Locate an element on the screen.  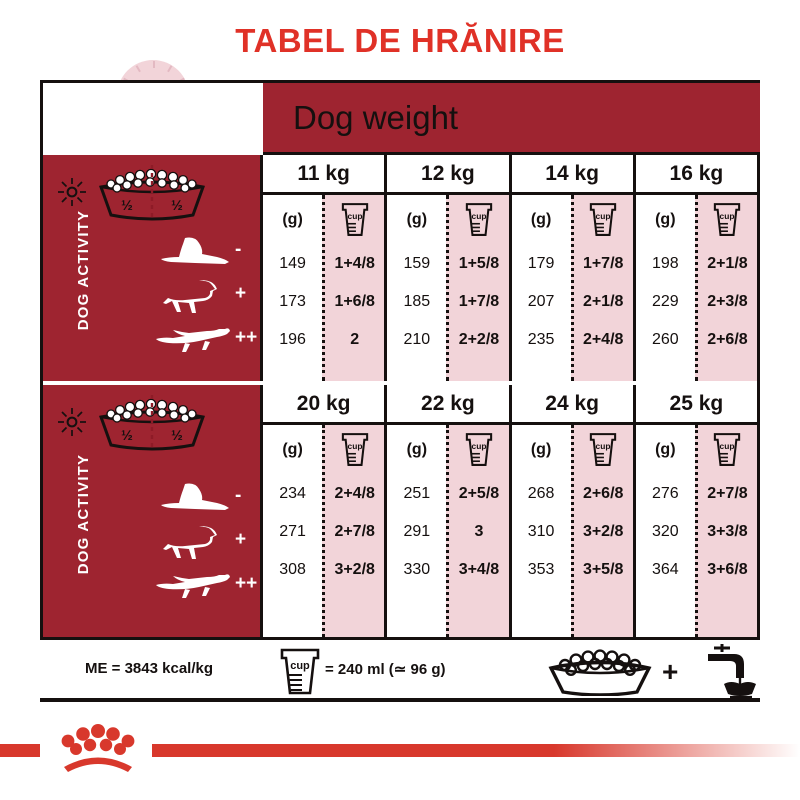
grams-cell: 330 is located at coordinates (417, 569).